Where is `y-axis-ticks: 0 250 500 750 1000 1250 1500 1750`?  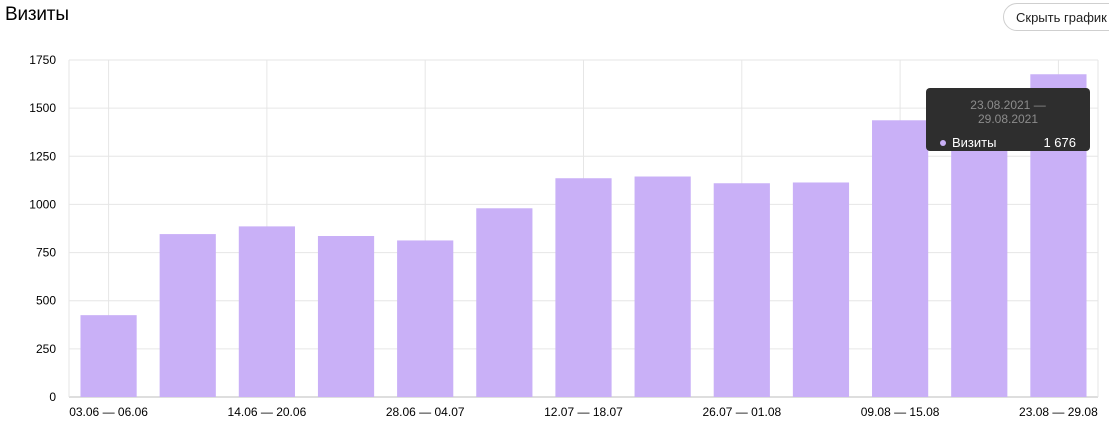 y-axis-ticks: 0 250 500 750 1000 1250 1500 1750 is located at coordinates (42, 228).